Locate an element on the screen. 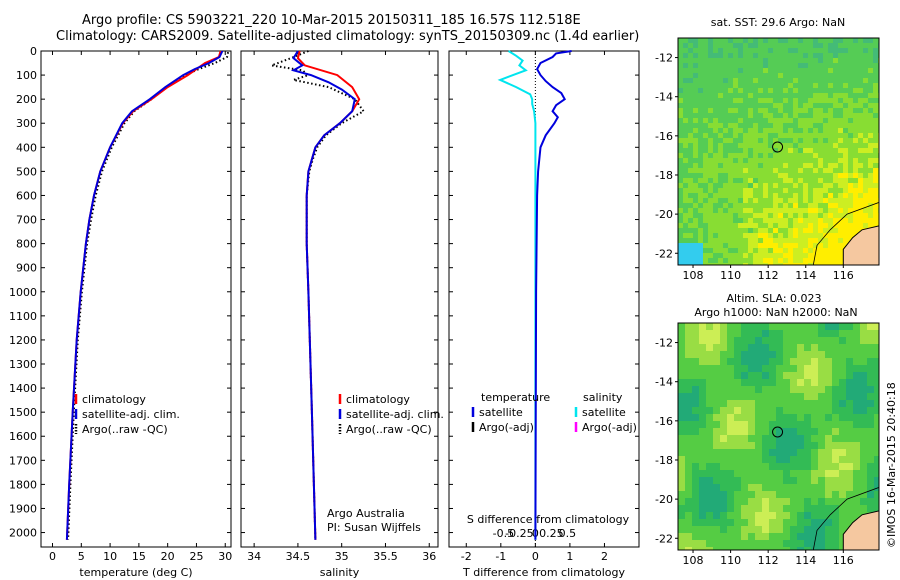 The width and height of the screenshot is (900, 580). y-tick-label: 1700 is located at coordinates (23, 460).